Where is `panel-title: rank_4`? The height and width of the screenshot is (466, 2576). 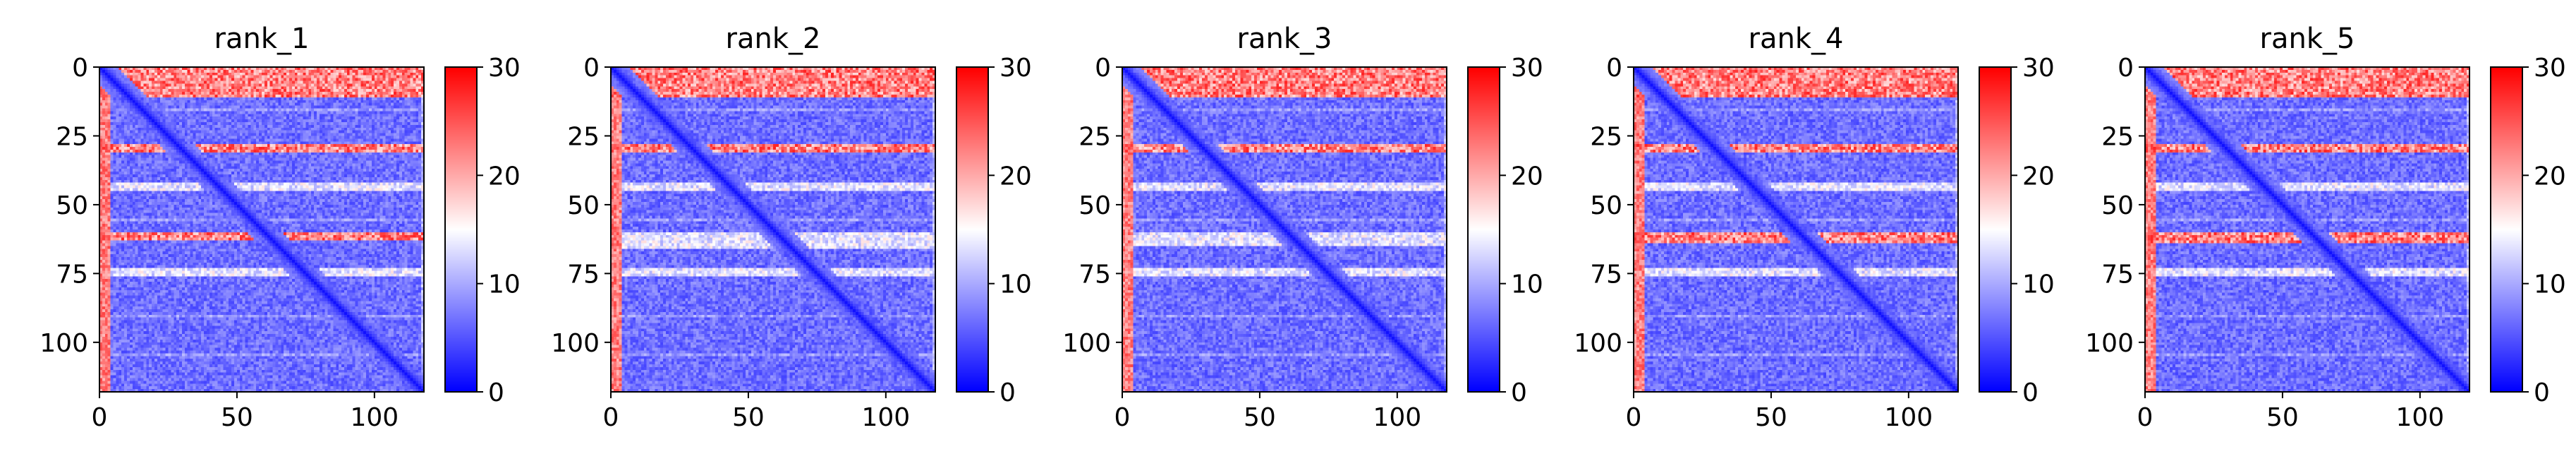 panel-title: rank_4 is located at coordinates (1796, 39).